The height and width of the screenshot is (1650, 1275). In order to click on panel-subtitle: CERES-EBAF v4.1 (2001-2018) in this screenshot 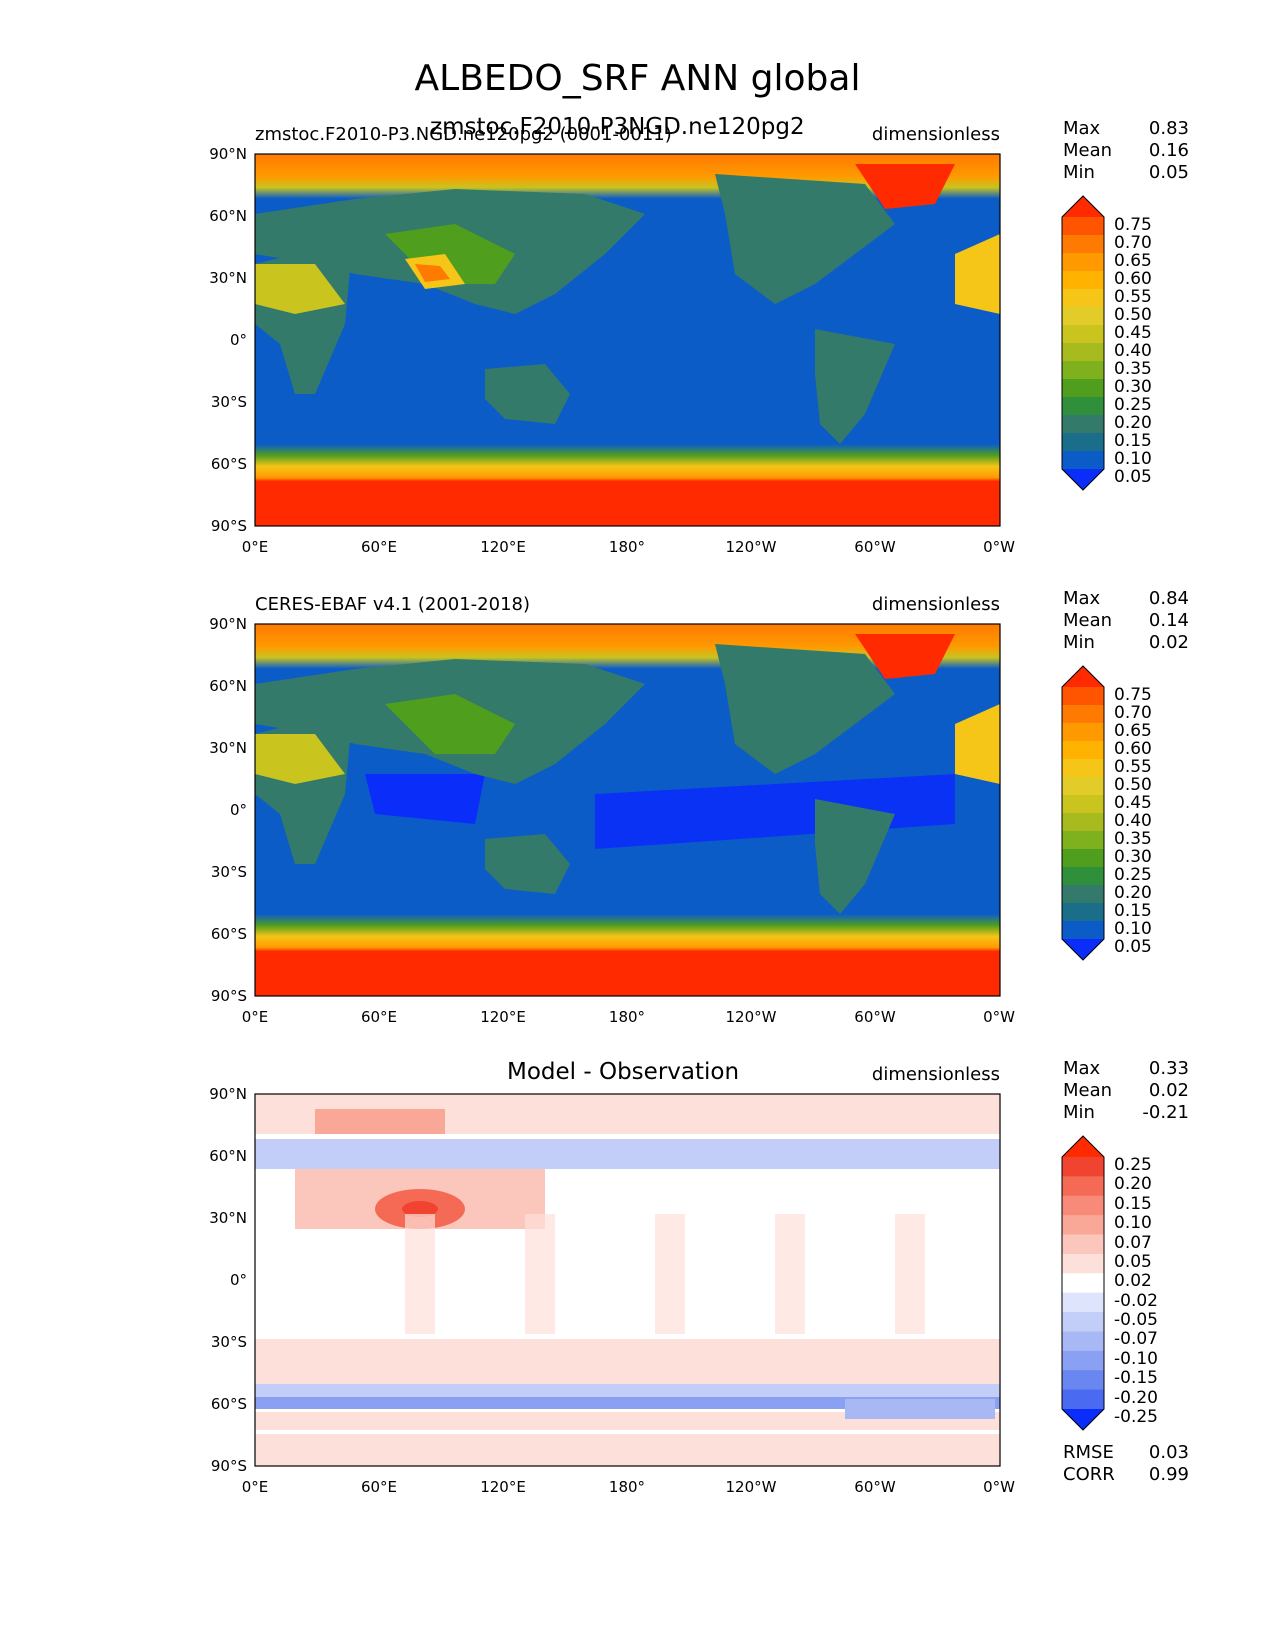, I will do `click(393, 604)`.